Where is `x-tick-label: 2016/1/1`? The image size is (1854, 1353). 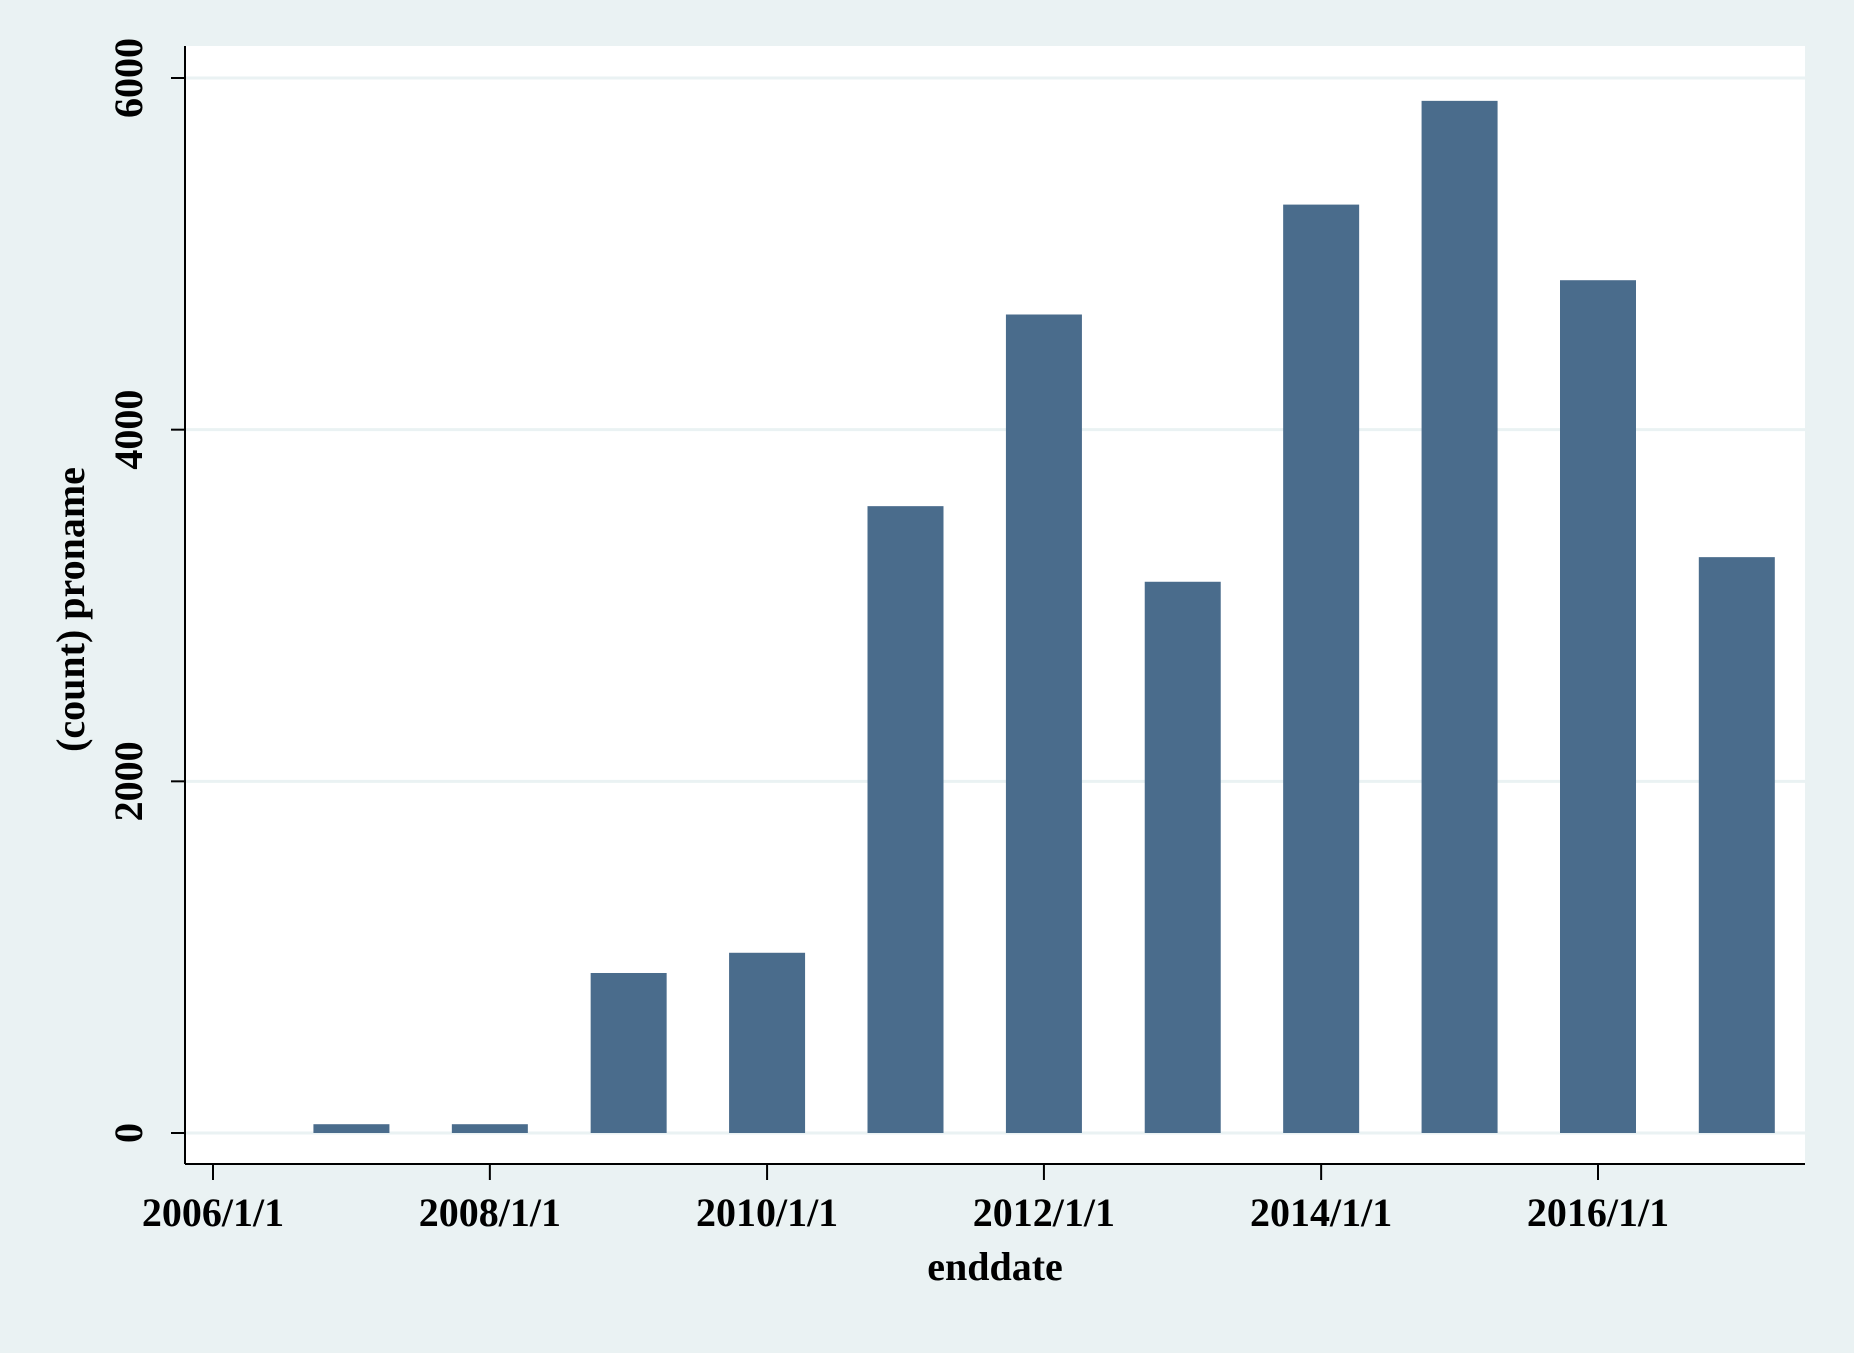
x-tick-label: 2016/1/1 is located at coordinates (1598, 1212).